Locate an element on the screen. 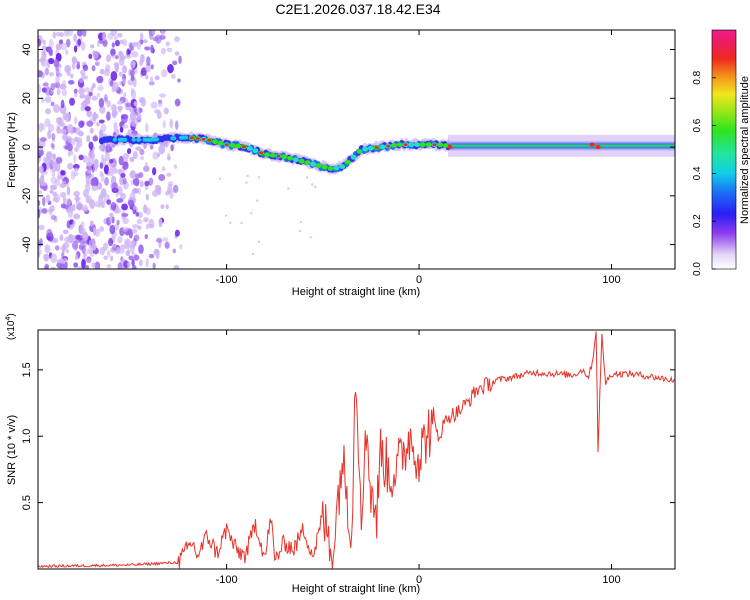  ridge-band is located at coordinates (561, 145).